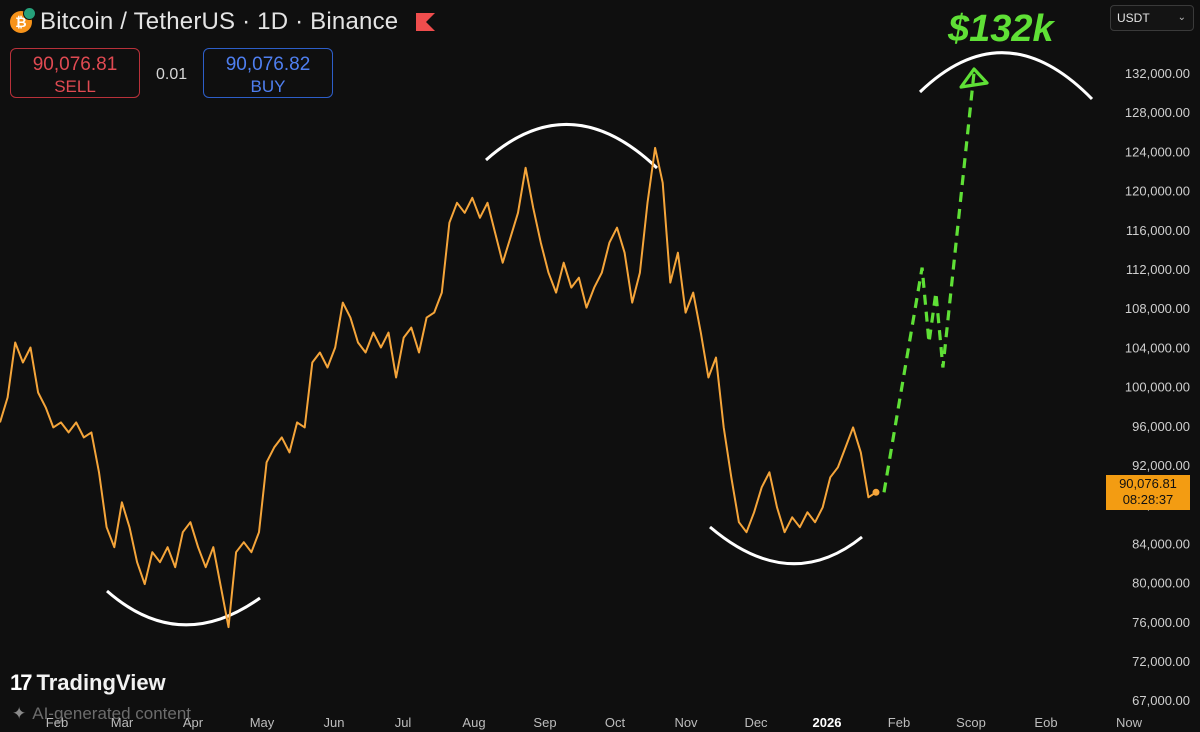 The height and width of the screenshot is (732, 1200). What do you see at coordinates (1158, 269) in the screenshot?
I see `y-tick-label: 112,000.00` at bounding box center [1158, 269].